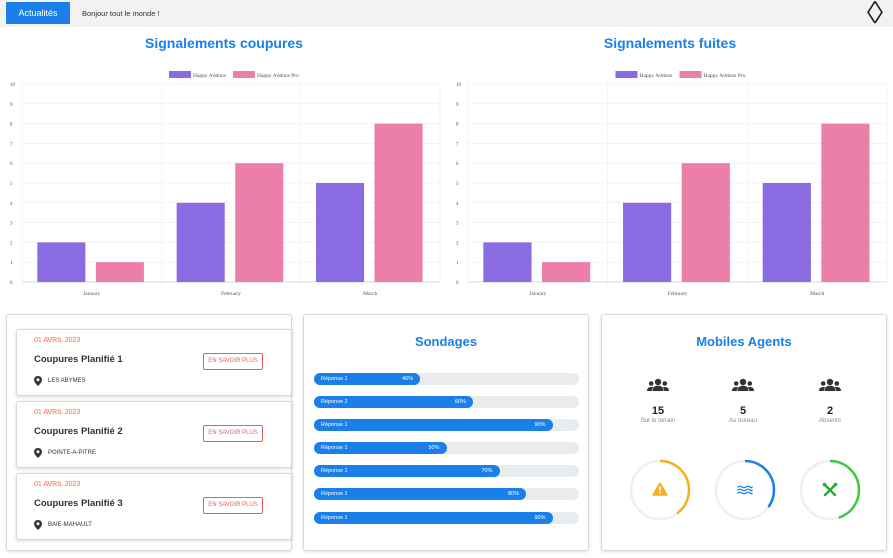 This screenshot has height=558, width=893. Describe the element at coordinates (224, 43) in the screenshot. I see `chart-title-coupures: Signalements coupures` at that location.